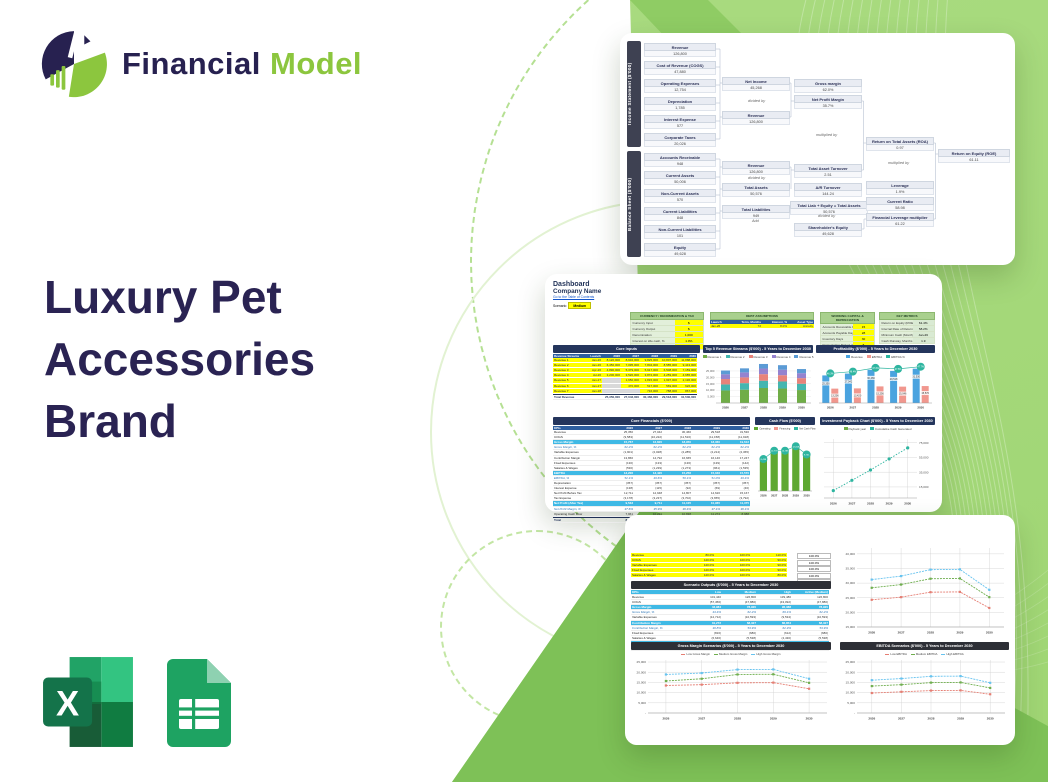 The width and height of the screenshot is (1048, 782). I want to click on ebitda-legend: Low EBITDA Medium EBITDA High EBITDA, so click(924, 654).